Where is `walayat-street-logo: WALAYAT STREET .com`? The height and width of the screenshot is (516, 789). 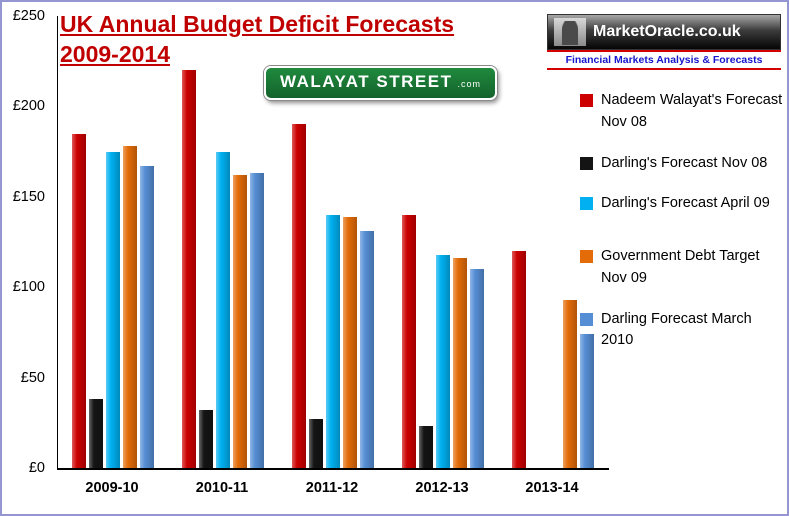 walayat-street-logo: WALAYAT STREET .com is located at coordinates (380, 83).